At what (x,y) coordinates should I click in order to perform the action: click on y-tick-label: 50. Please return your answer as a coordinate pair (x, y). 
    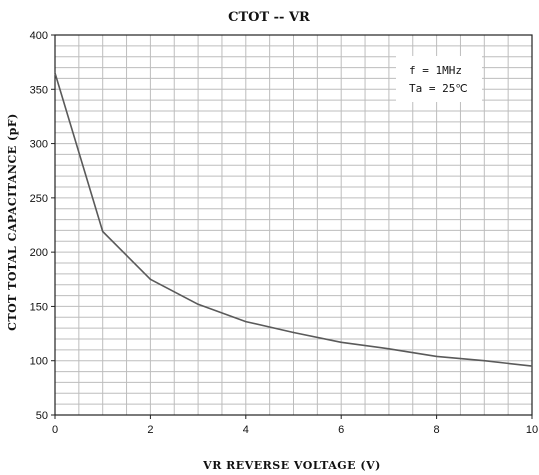
    Looking at the image, I should click on (42, 416).